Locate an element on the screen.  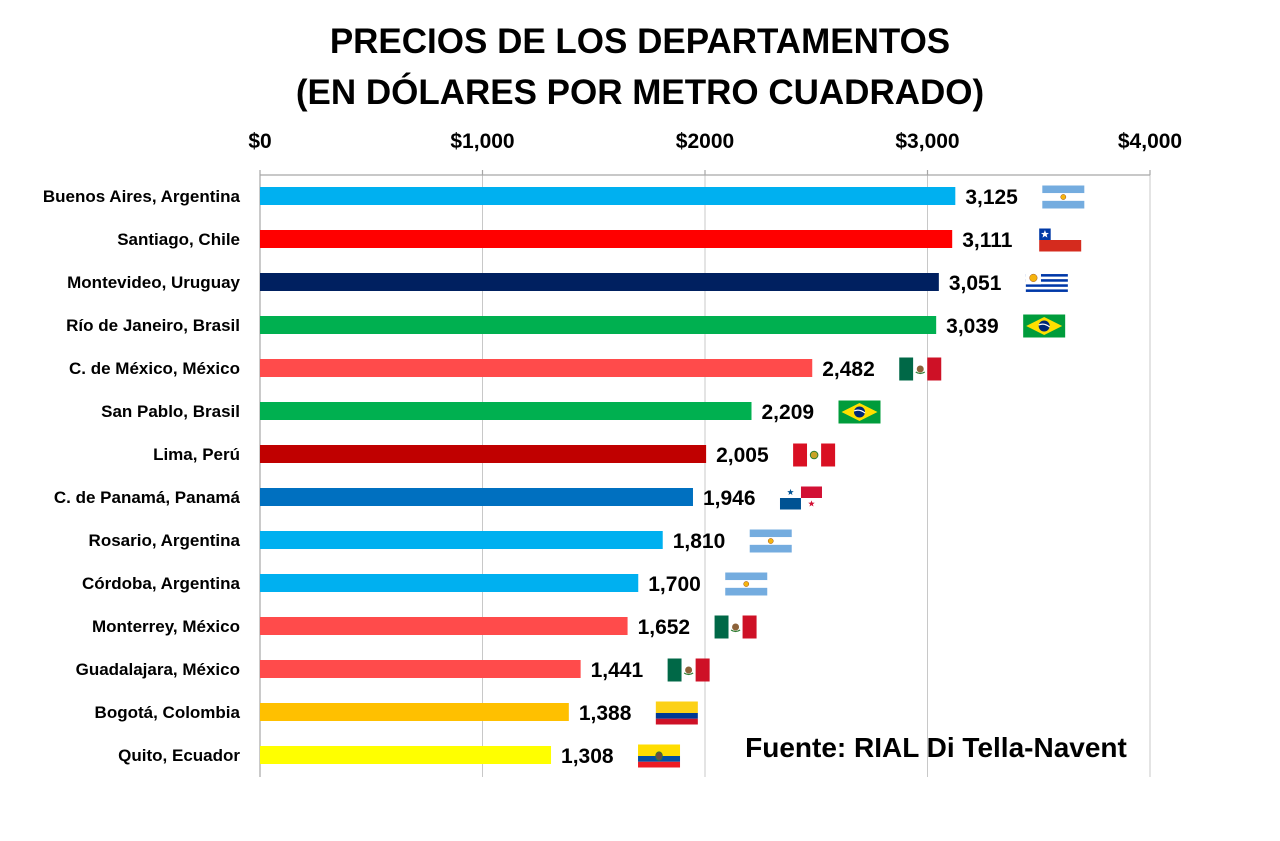
bar-row: Quito, Ecuador 1,308 is located at coordinates (399, 756).